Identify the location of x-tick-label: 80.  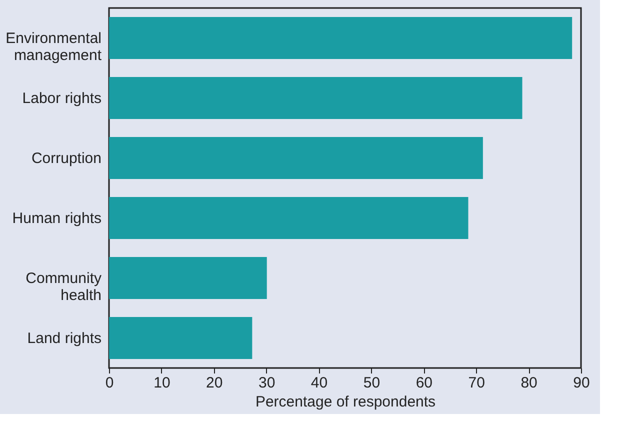
(529, 383).